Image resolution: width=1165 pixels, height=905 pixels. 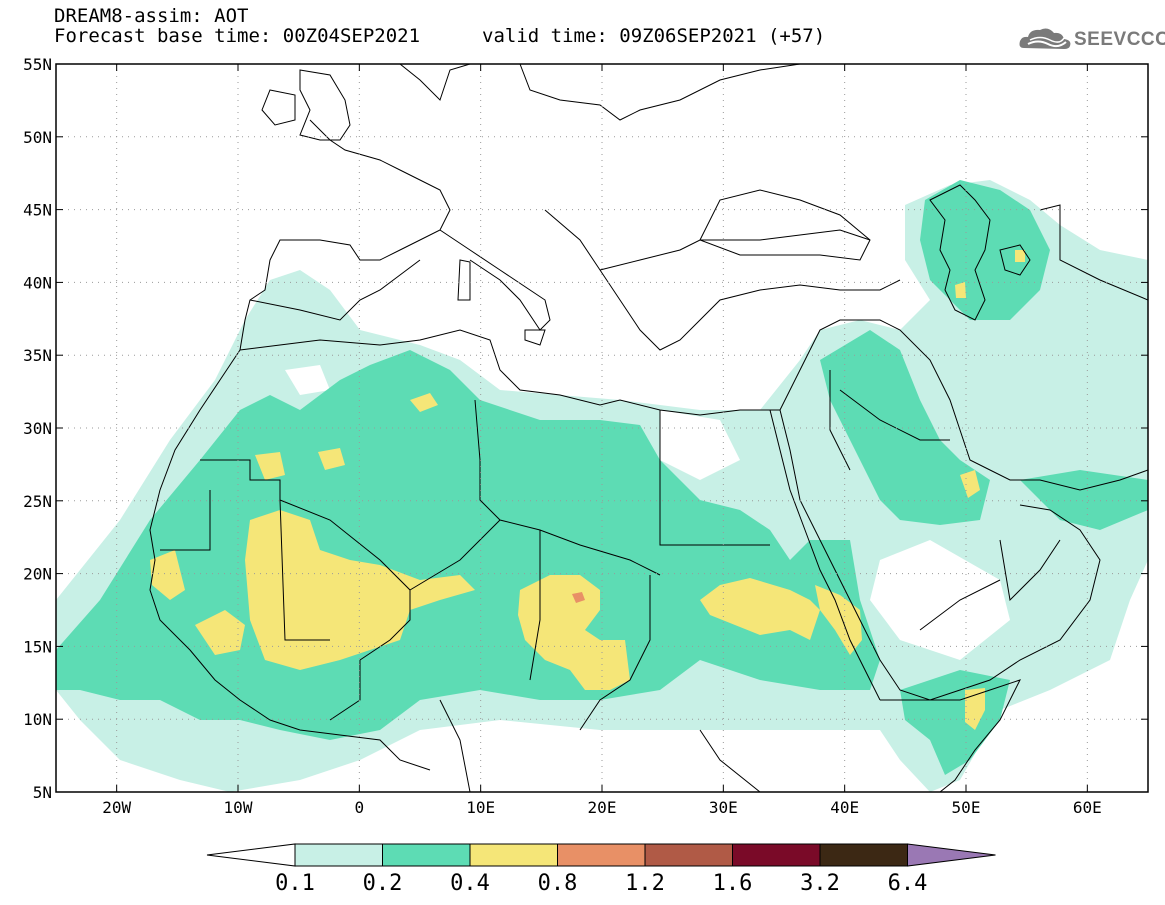 What do you see at coordinates (733, 883) in the screenshot?
I see `colorbar-label: 1.6` at bounding box center [733, 883].